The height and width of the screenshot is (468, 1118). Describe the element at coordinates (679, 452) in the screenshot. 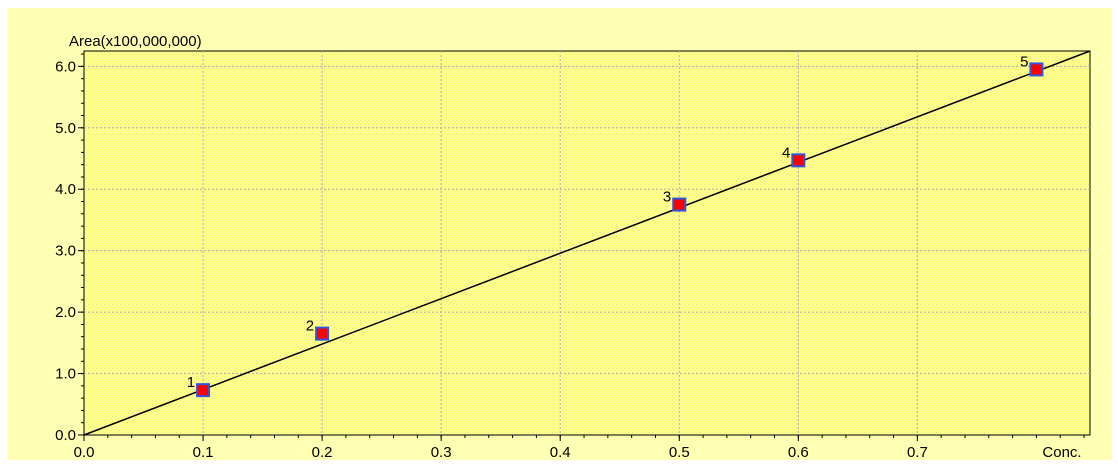

I see `x-tick-label: 0.5` at that location.